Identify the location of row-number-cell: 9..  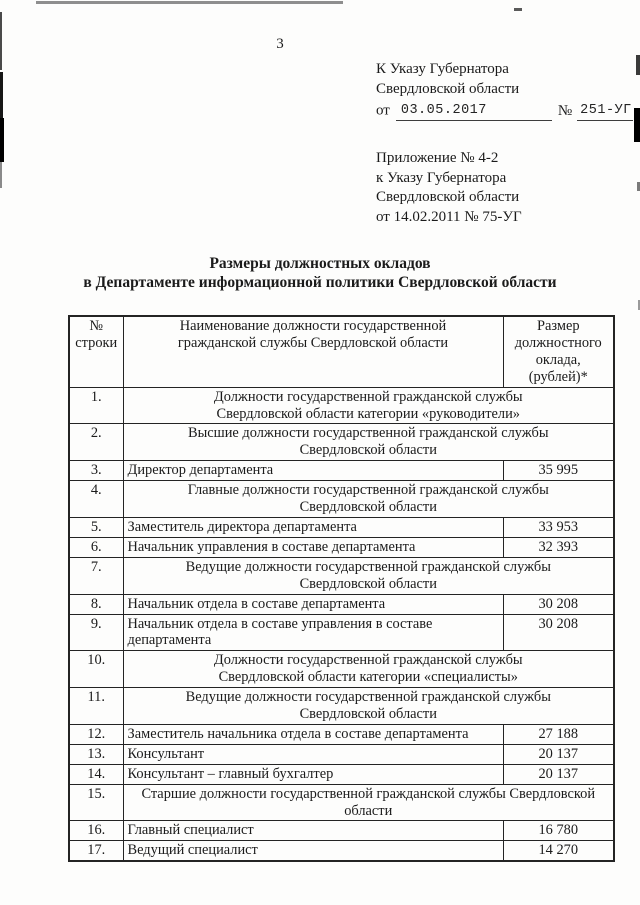
(96, 632).